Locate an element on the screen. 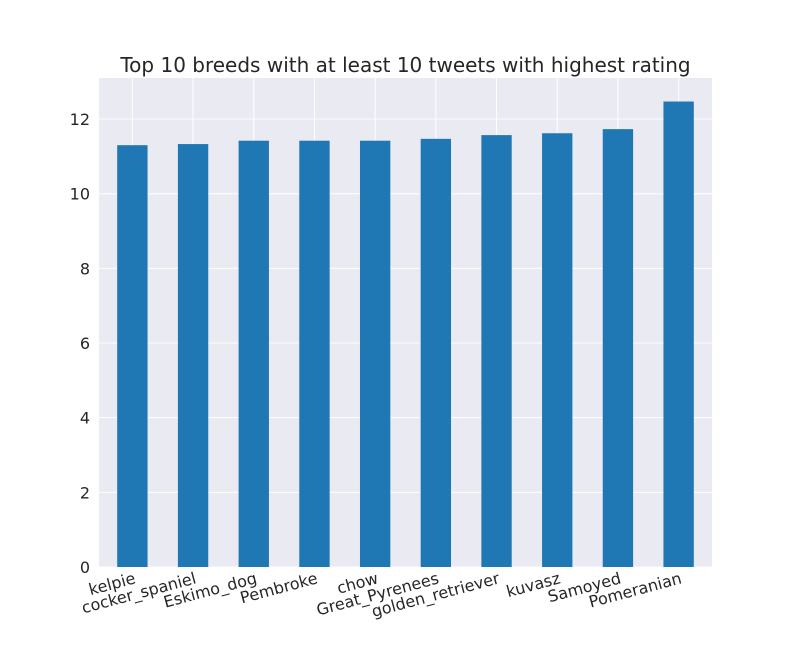 Image resolution: width=792 pixels, height=648 pixels. y-tick-label: 6 is located at coordinates (85, 343).